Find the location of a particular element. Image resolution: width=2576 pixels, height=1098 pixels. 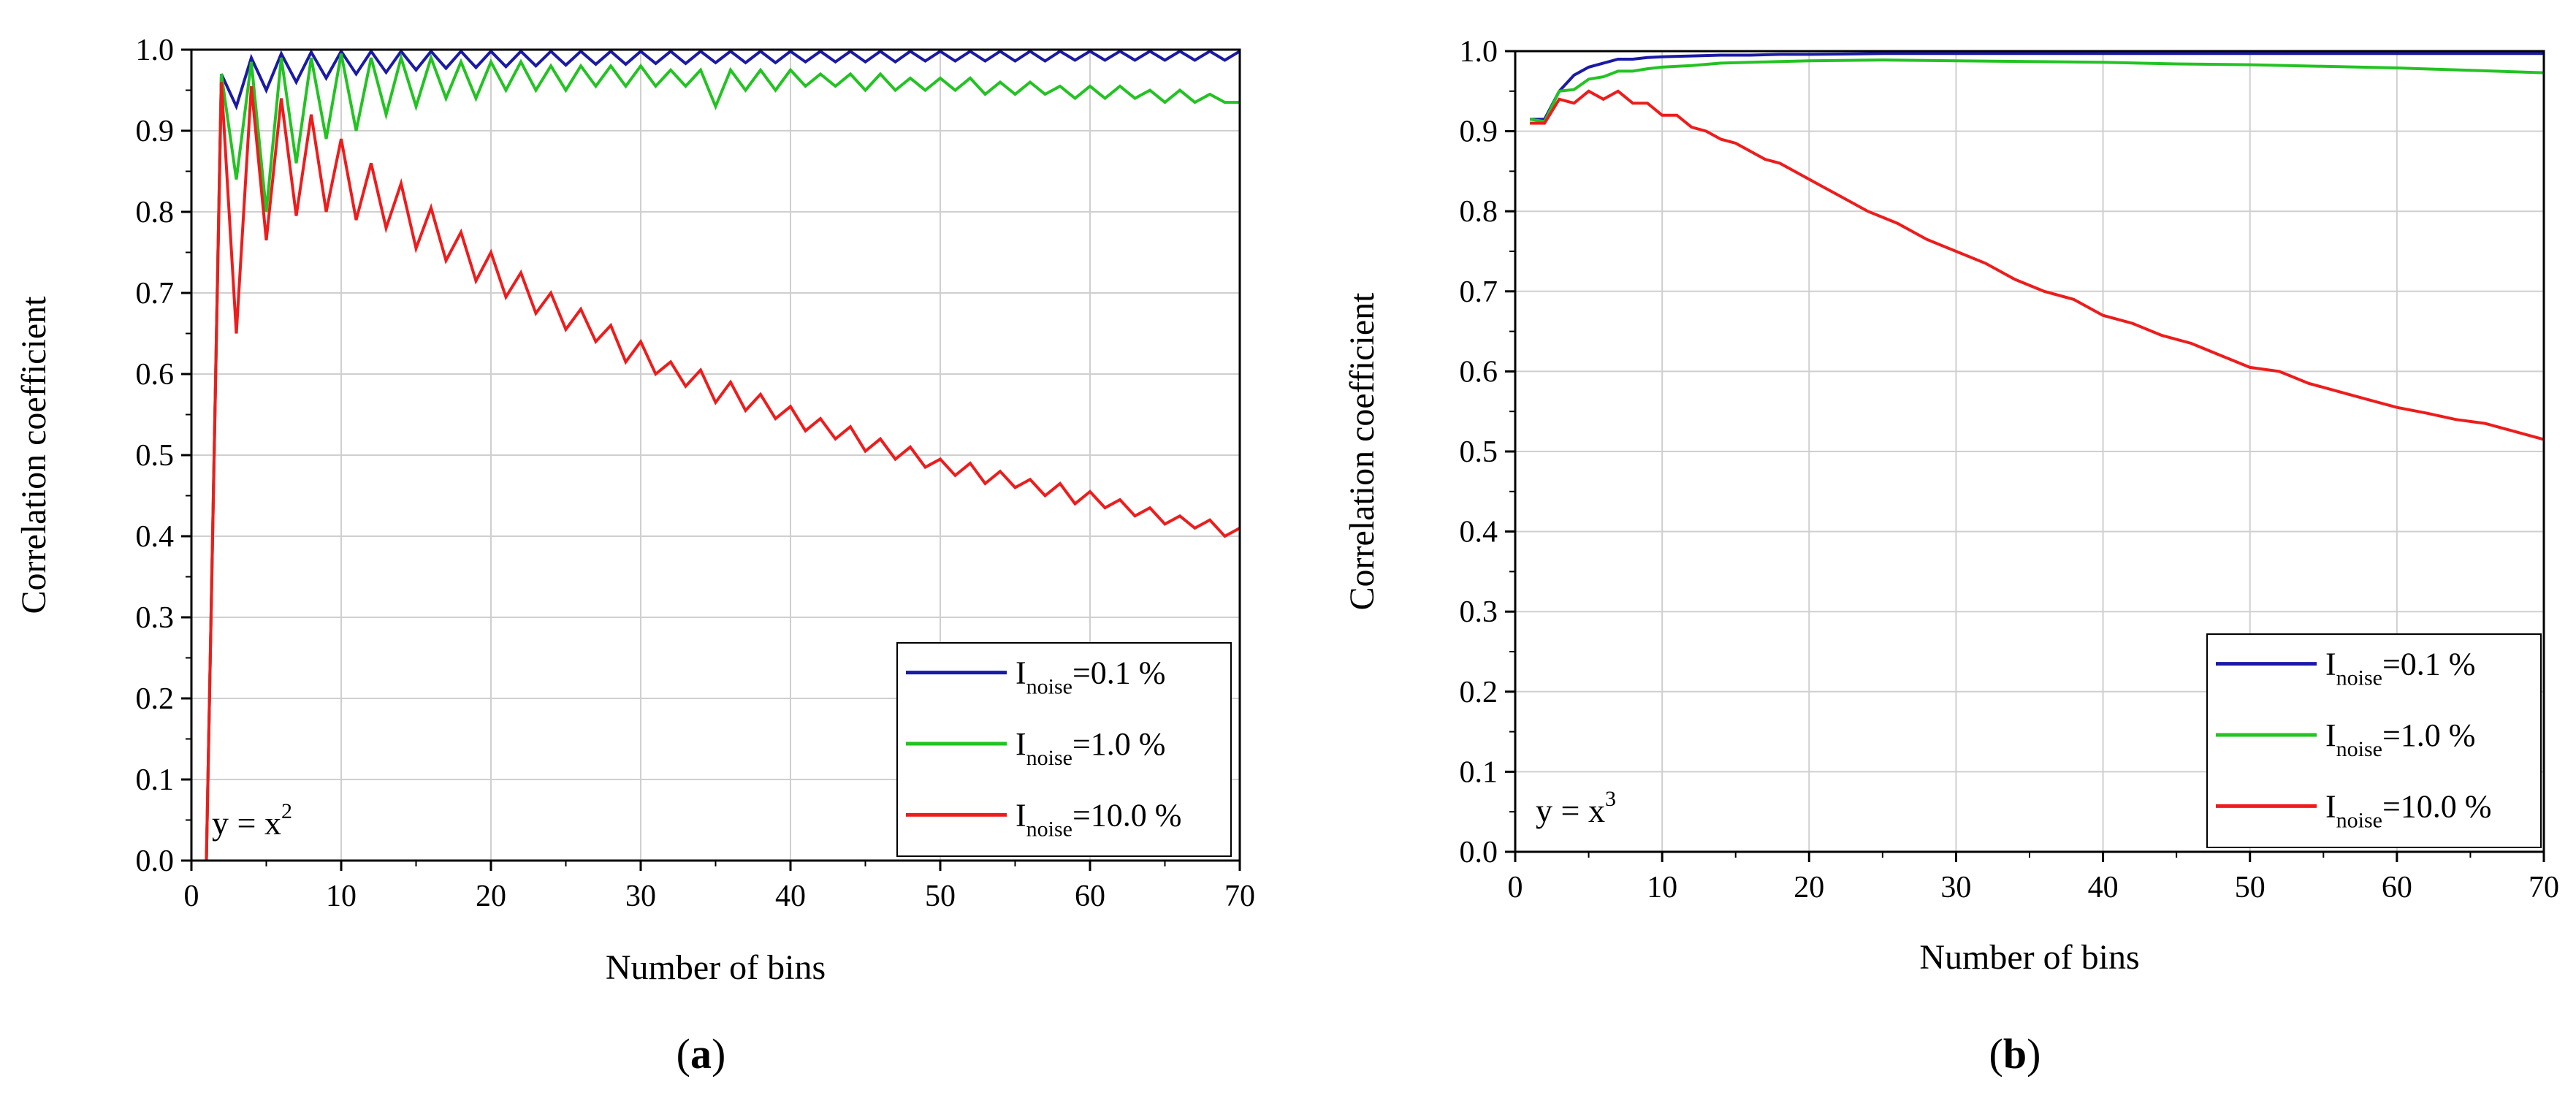

panel-label: (b) is located at coordinates (2015, 1054).